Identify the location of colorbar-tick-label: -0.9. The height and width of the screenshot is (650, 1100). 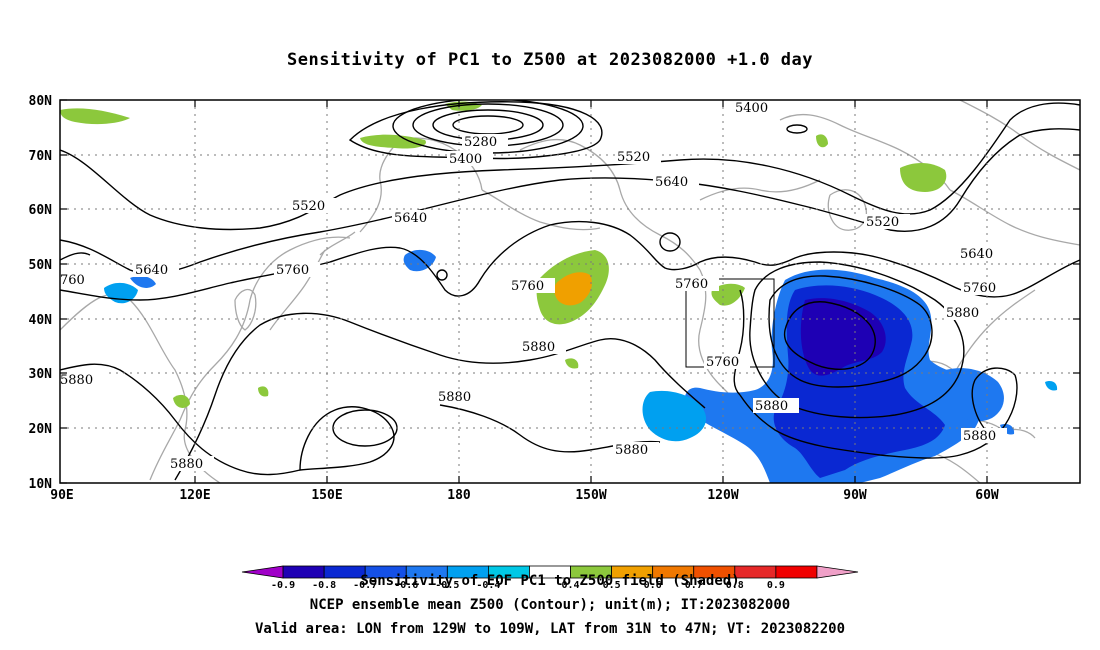
(283, 585).